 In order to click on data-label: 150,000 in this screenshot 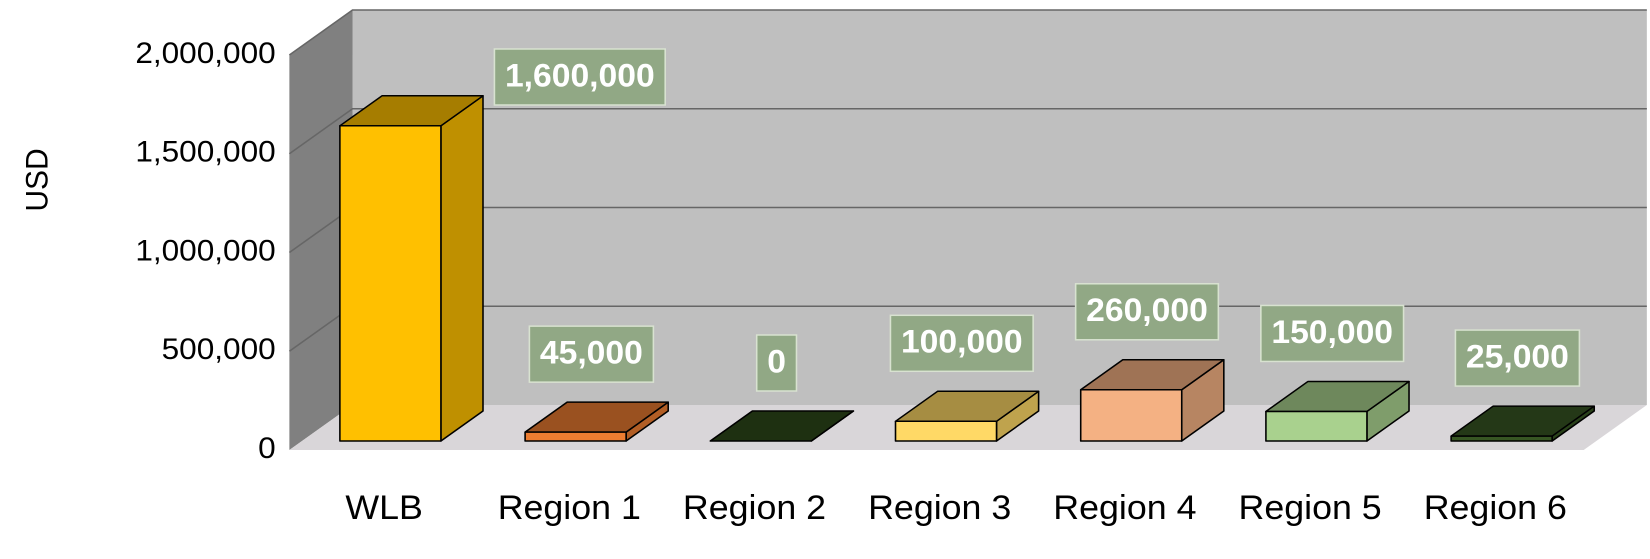, I will do `click(1332, 333)`.